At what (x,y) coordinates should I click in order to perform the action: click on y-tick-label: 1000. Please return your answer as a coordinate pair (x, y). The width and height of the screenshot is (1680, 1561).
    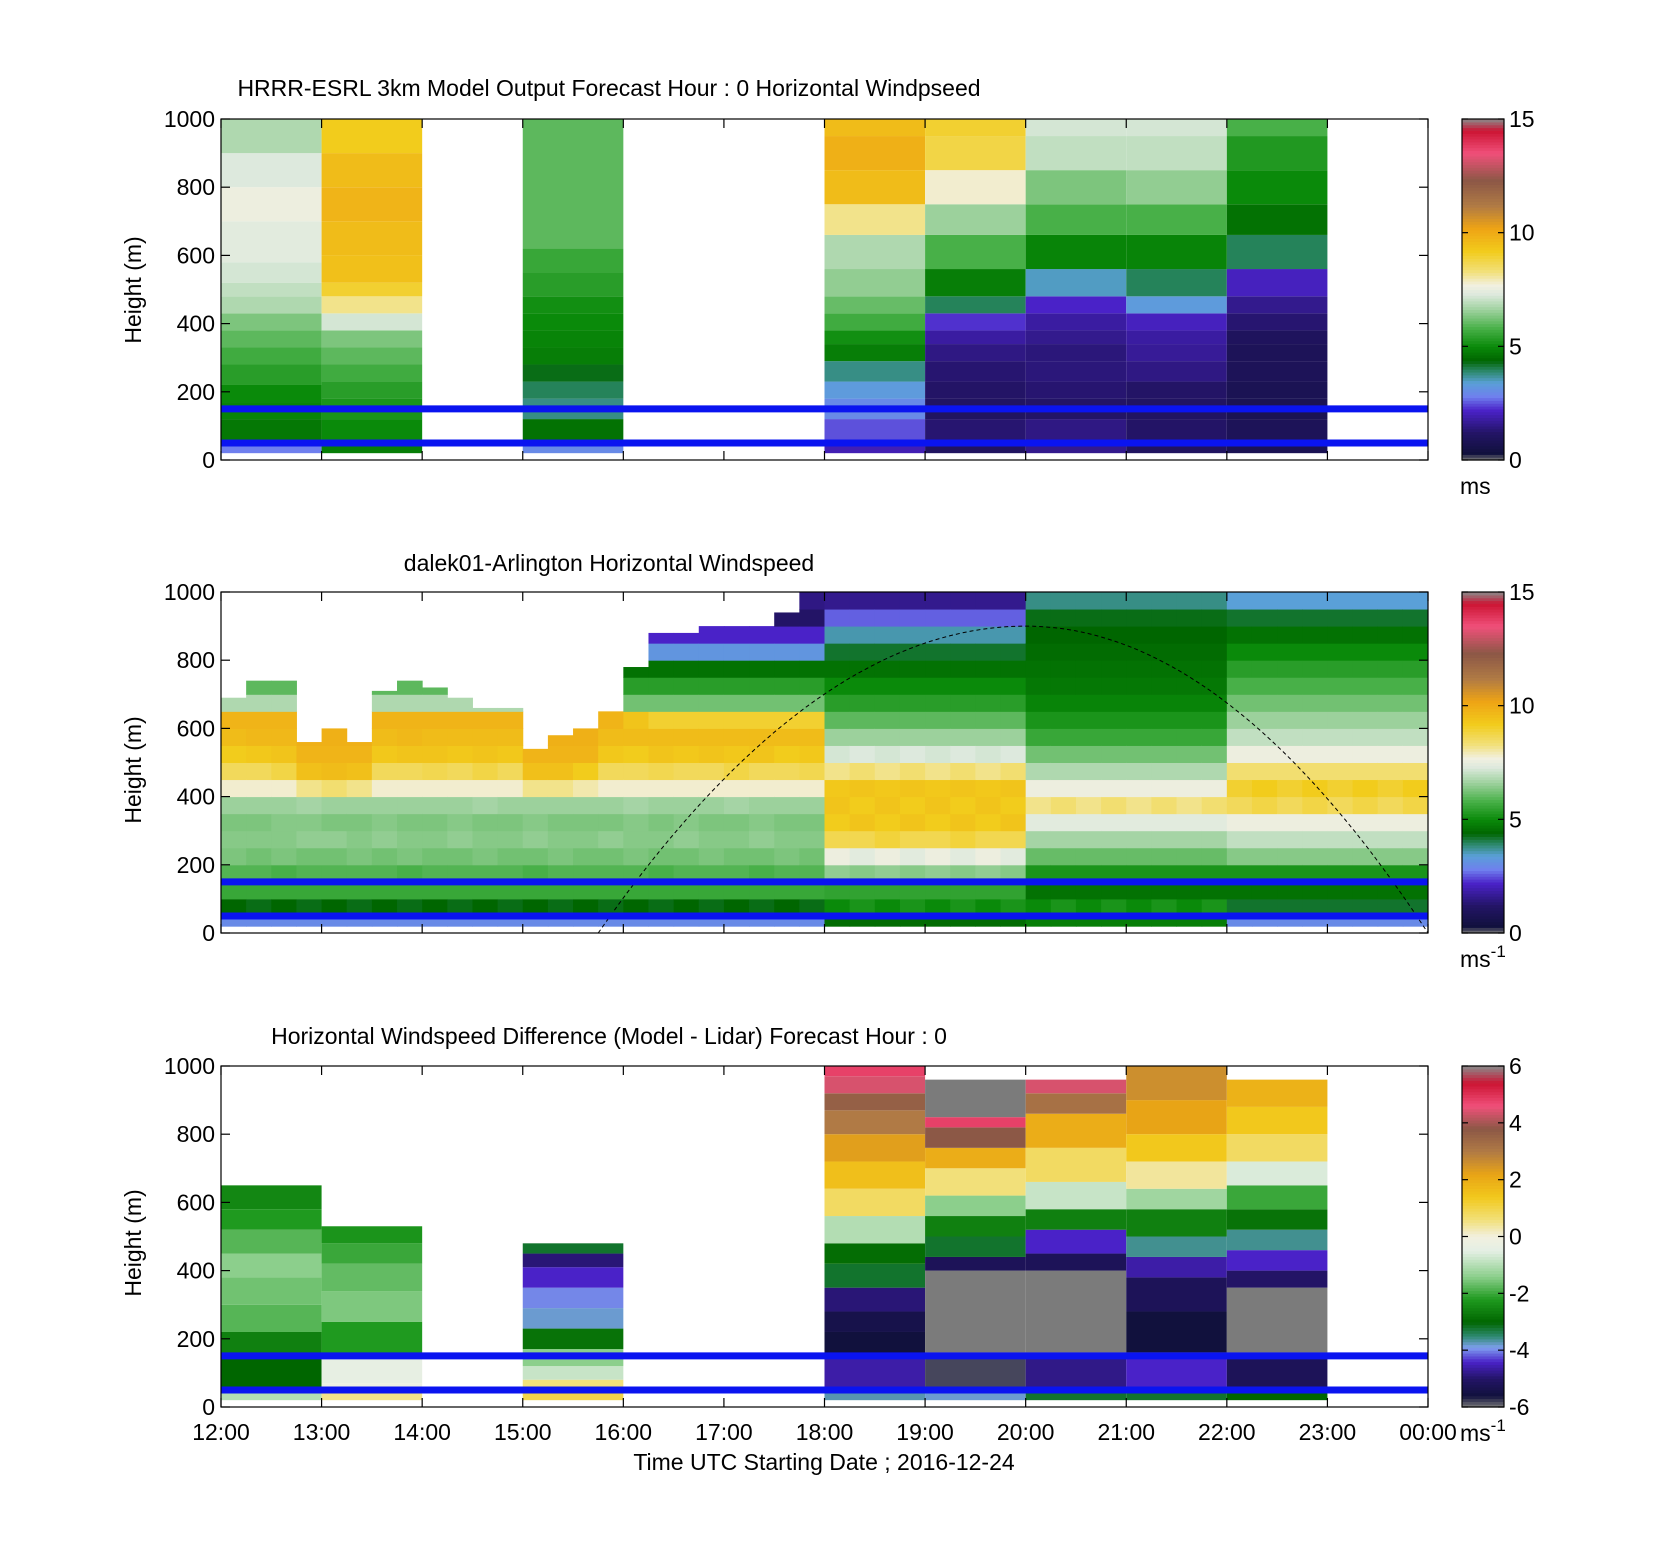
    Looking at the image, I should click on (189, 1066).